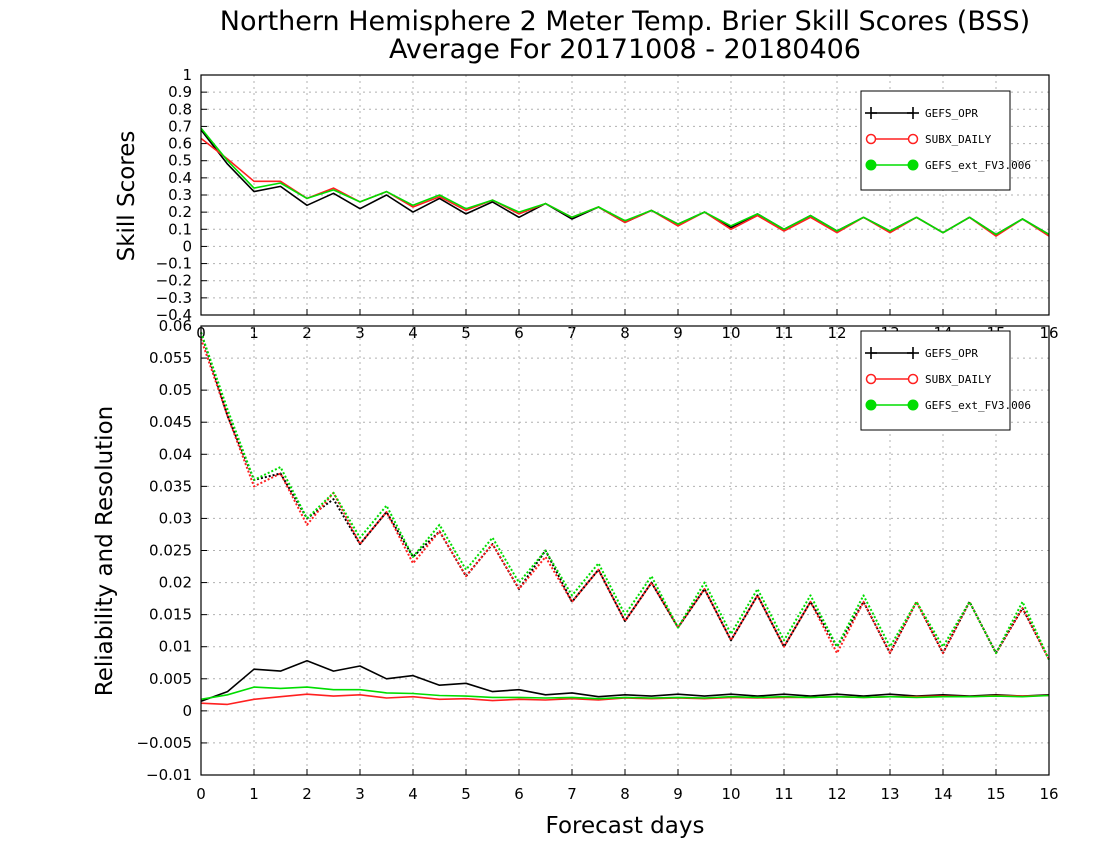 The image size is (1100, 850). Describe the element at coordinates (889, 794) in the screenshot. I see `x-tick-label: 13` at that location.